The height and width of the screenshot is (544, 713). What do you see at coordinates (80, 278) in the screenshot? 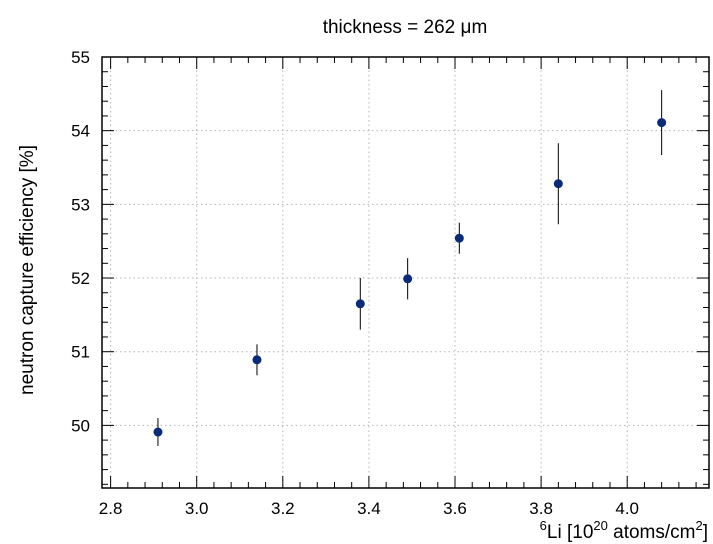
I see `y-tick-label: 52` at bounding box center [80, 278].